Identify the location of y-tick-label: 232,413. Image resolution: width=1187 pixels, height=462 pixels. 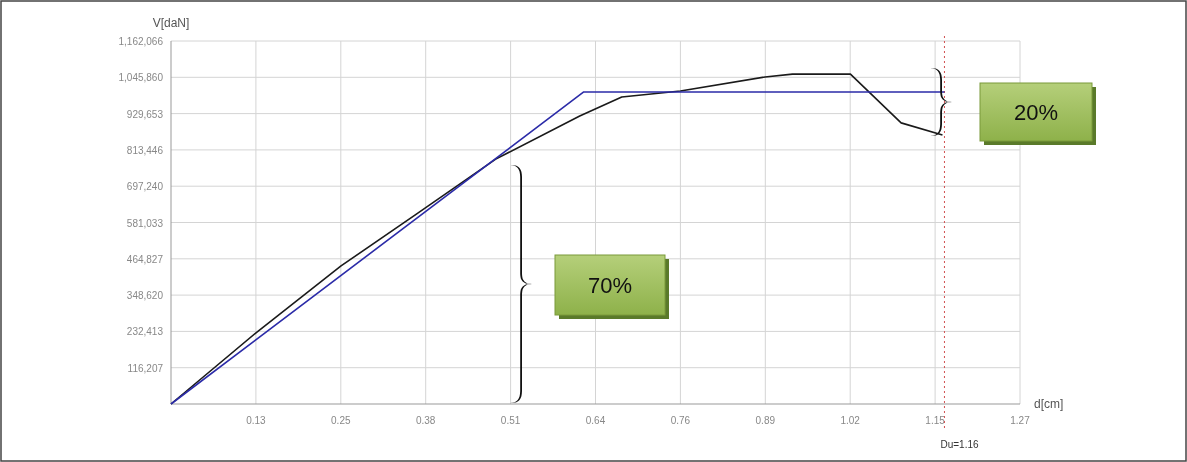
(145, 332).